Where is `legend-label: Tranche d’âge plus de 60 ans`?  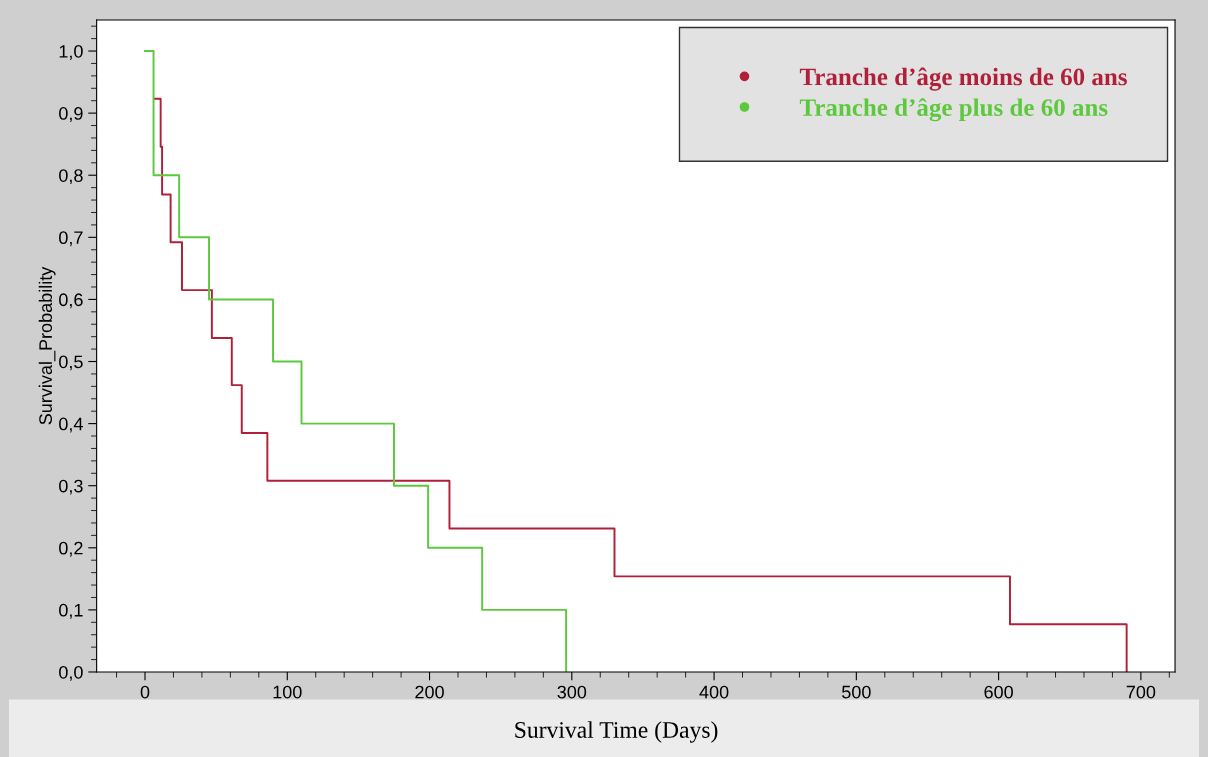 legend-label: Tranche d’âge plus de 60 ans is located at coordinates (953, 110).